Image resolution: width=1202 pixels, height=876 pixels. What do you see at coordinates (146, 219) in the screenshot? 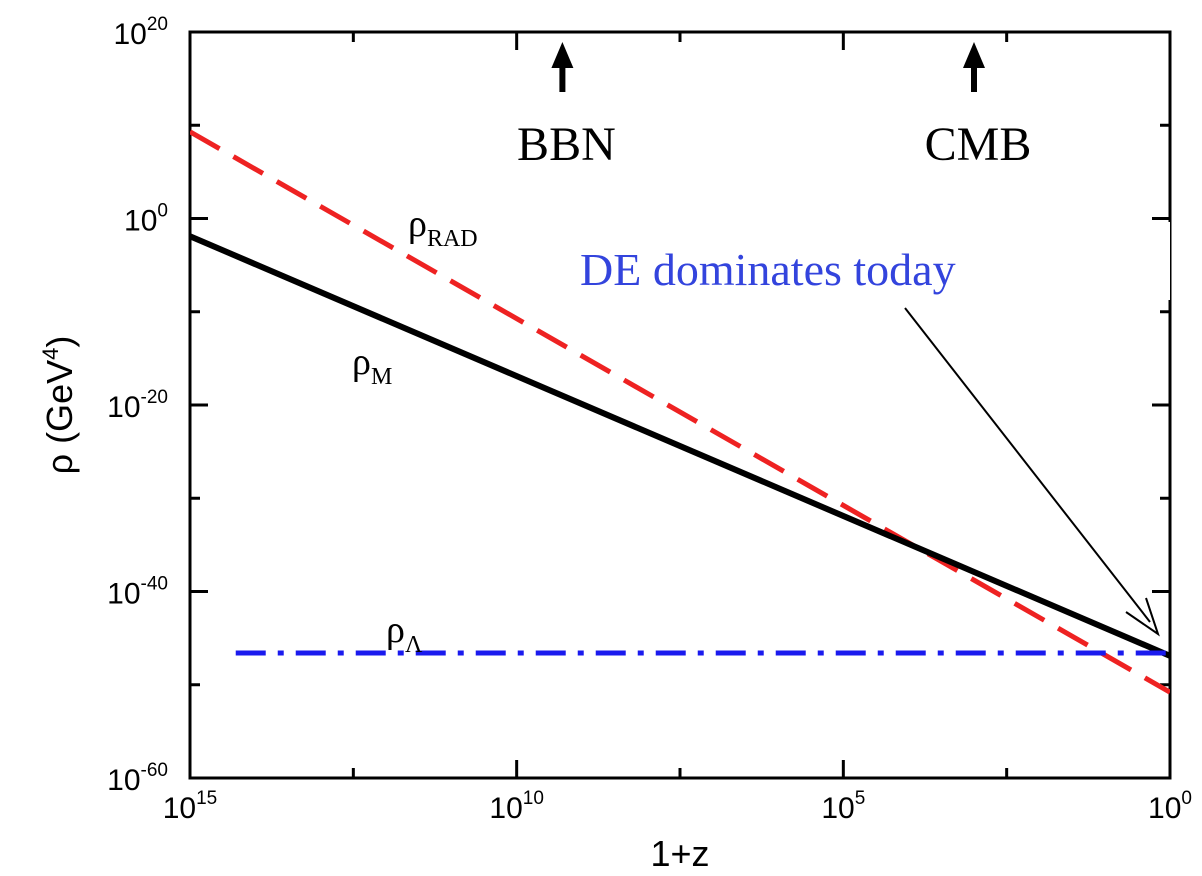
I see `y-tick-label: 100` at bounding box center [146, 219].